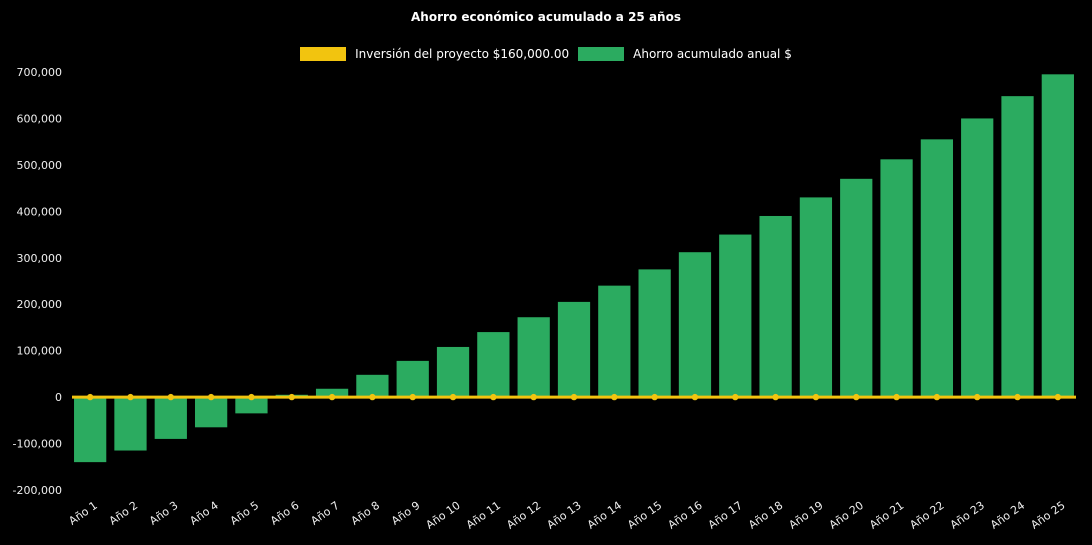 The image size is (1092, 545). What do you see at coordinates (251, 405) in the screenshot?
I see `bar-año-5` at bounding box center [251, 405].